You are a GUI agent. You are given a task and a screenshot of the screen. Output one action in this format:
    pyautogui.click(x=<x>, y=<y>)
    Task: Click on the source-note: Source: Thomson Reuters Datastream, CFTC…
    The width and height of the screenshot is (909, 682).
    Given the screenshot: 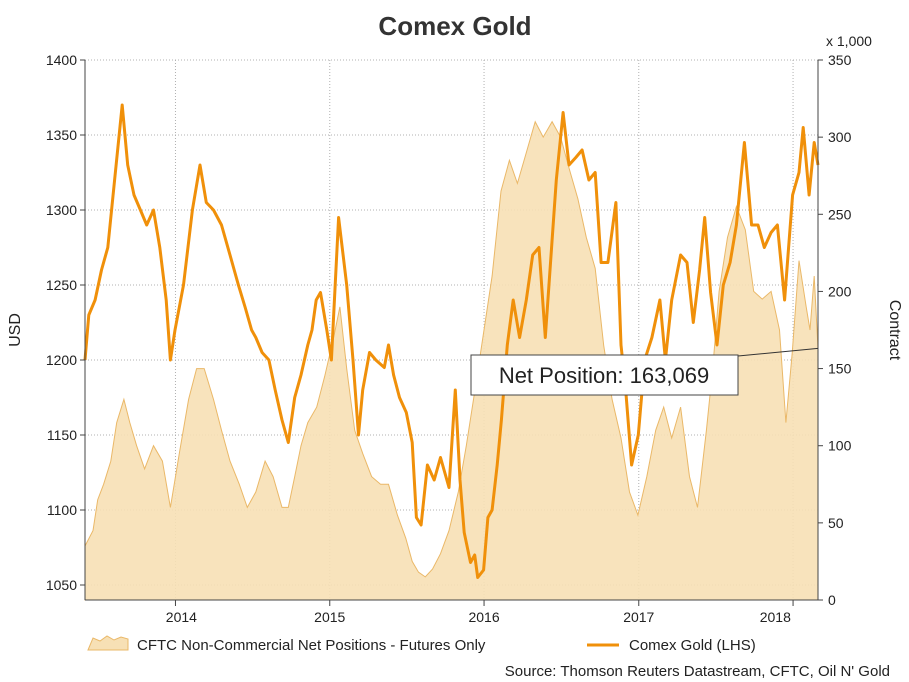 What is the action you would take?
    pyautogui.click(x=697, y=671)
    